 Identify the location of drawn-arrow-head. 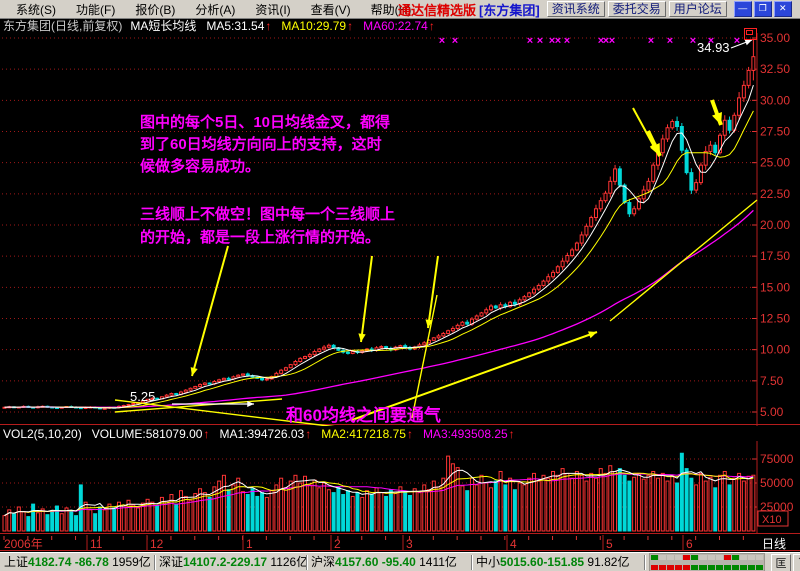
(655, 149).